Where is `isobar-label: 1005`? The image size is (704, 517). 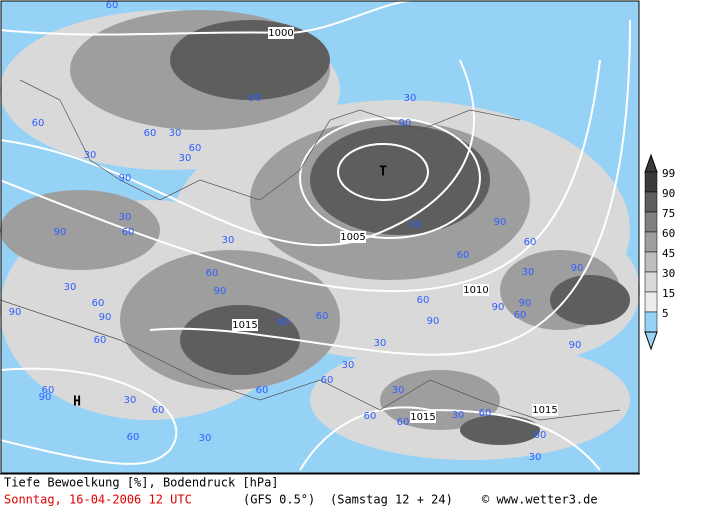 isobar-label: 1005 is located at coordinates (352, 237).